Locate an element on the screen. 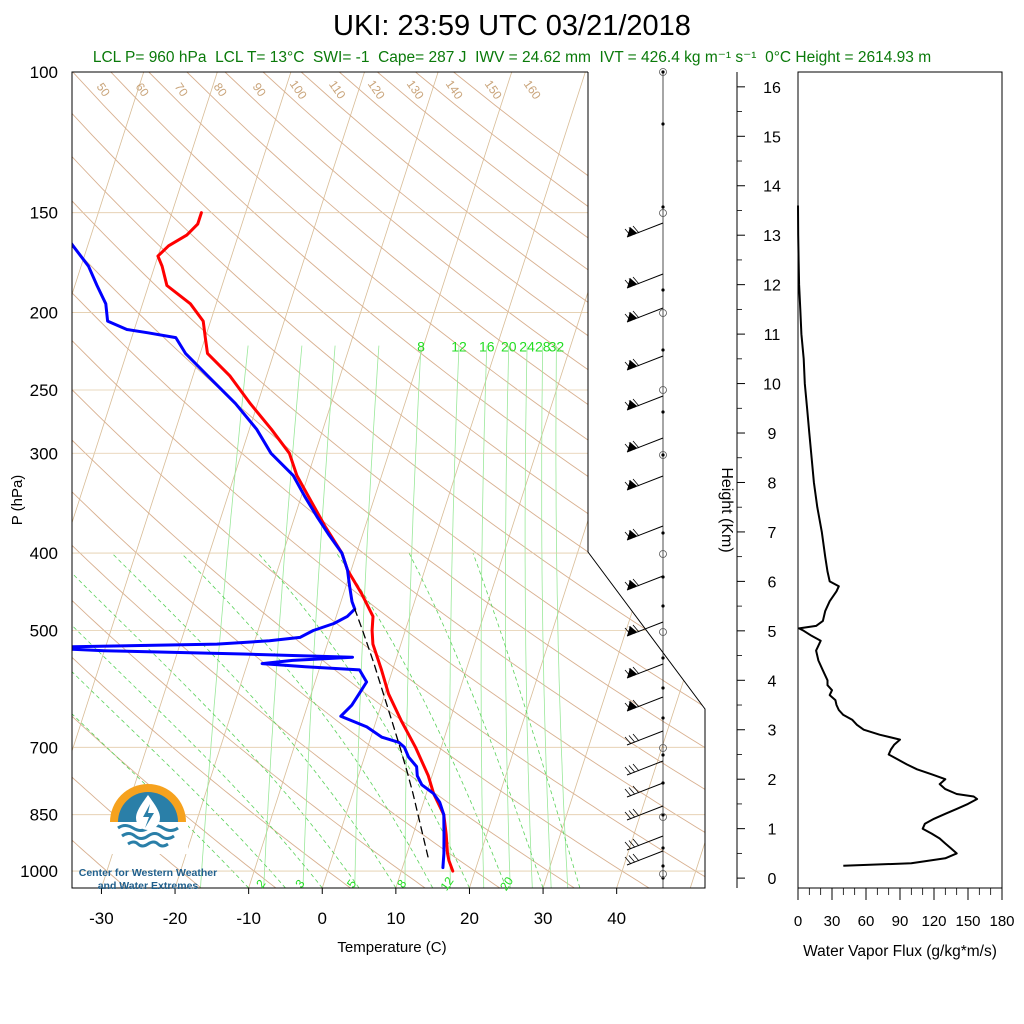 This screenshot has width=1024, height=1024. height-tick-label: 9 is located at coordinates (772, 434).